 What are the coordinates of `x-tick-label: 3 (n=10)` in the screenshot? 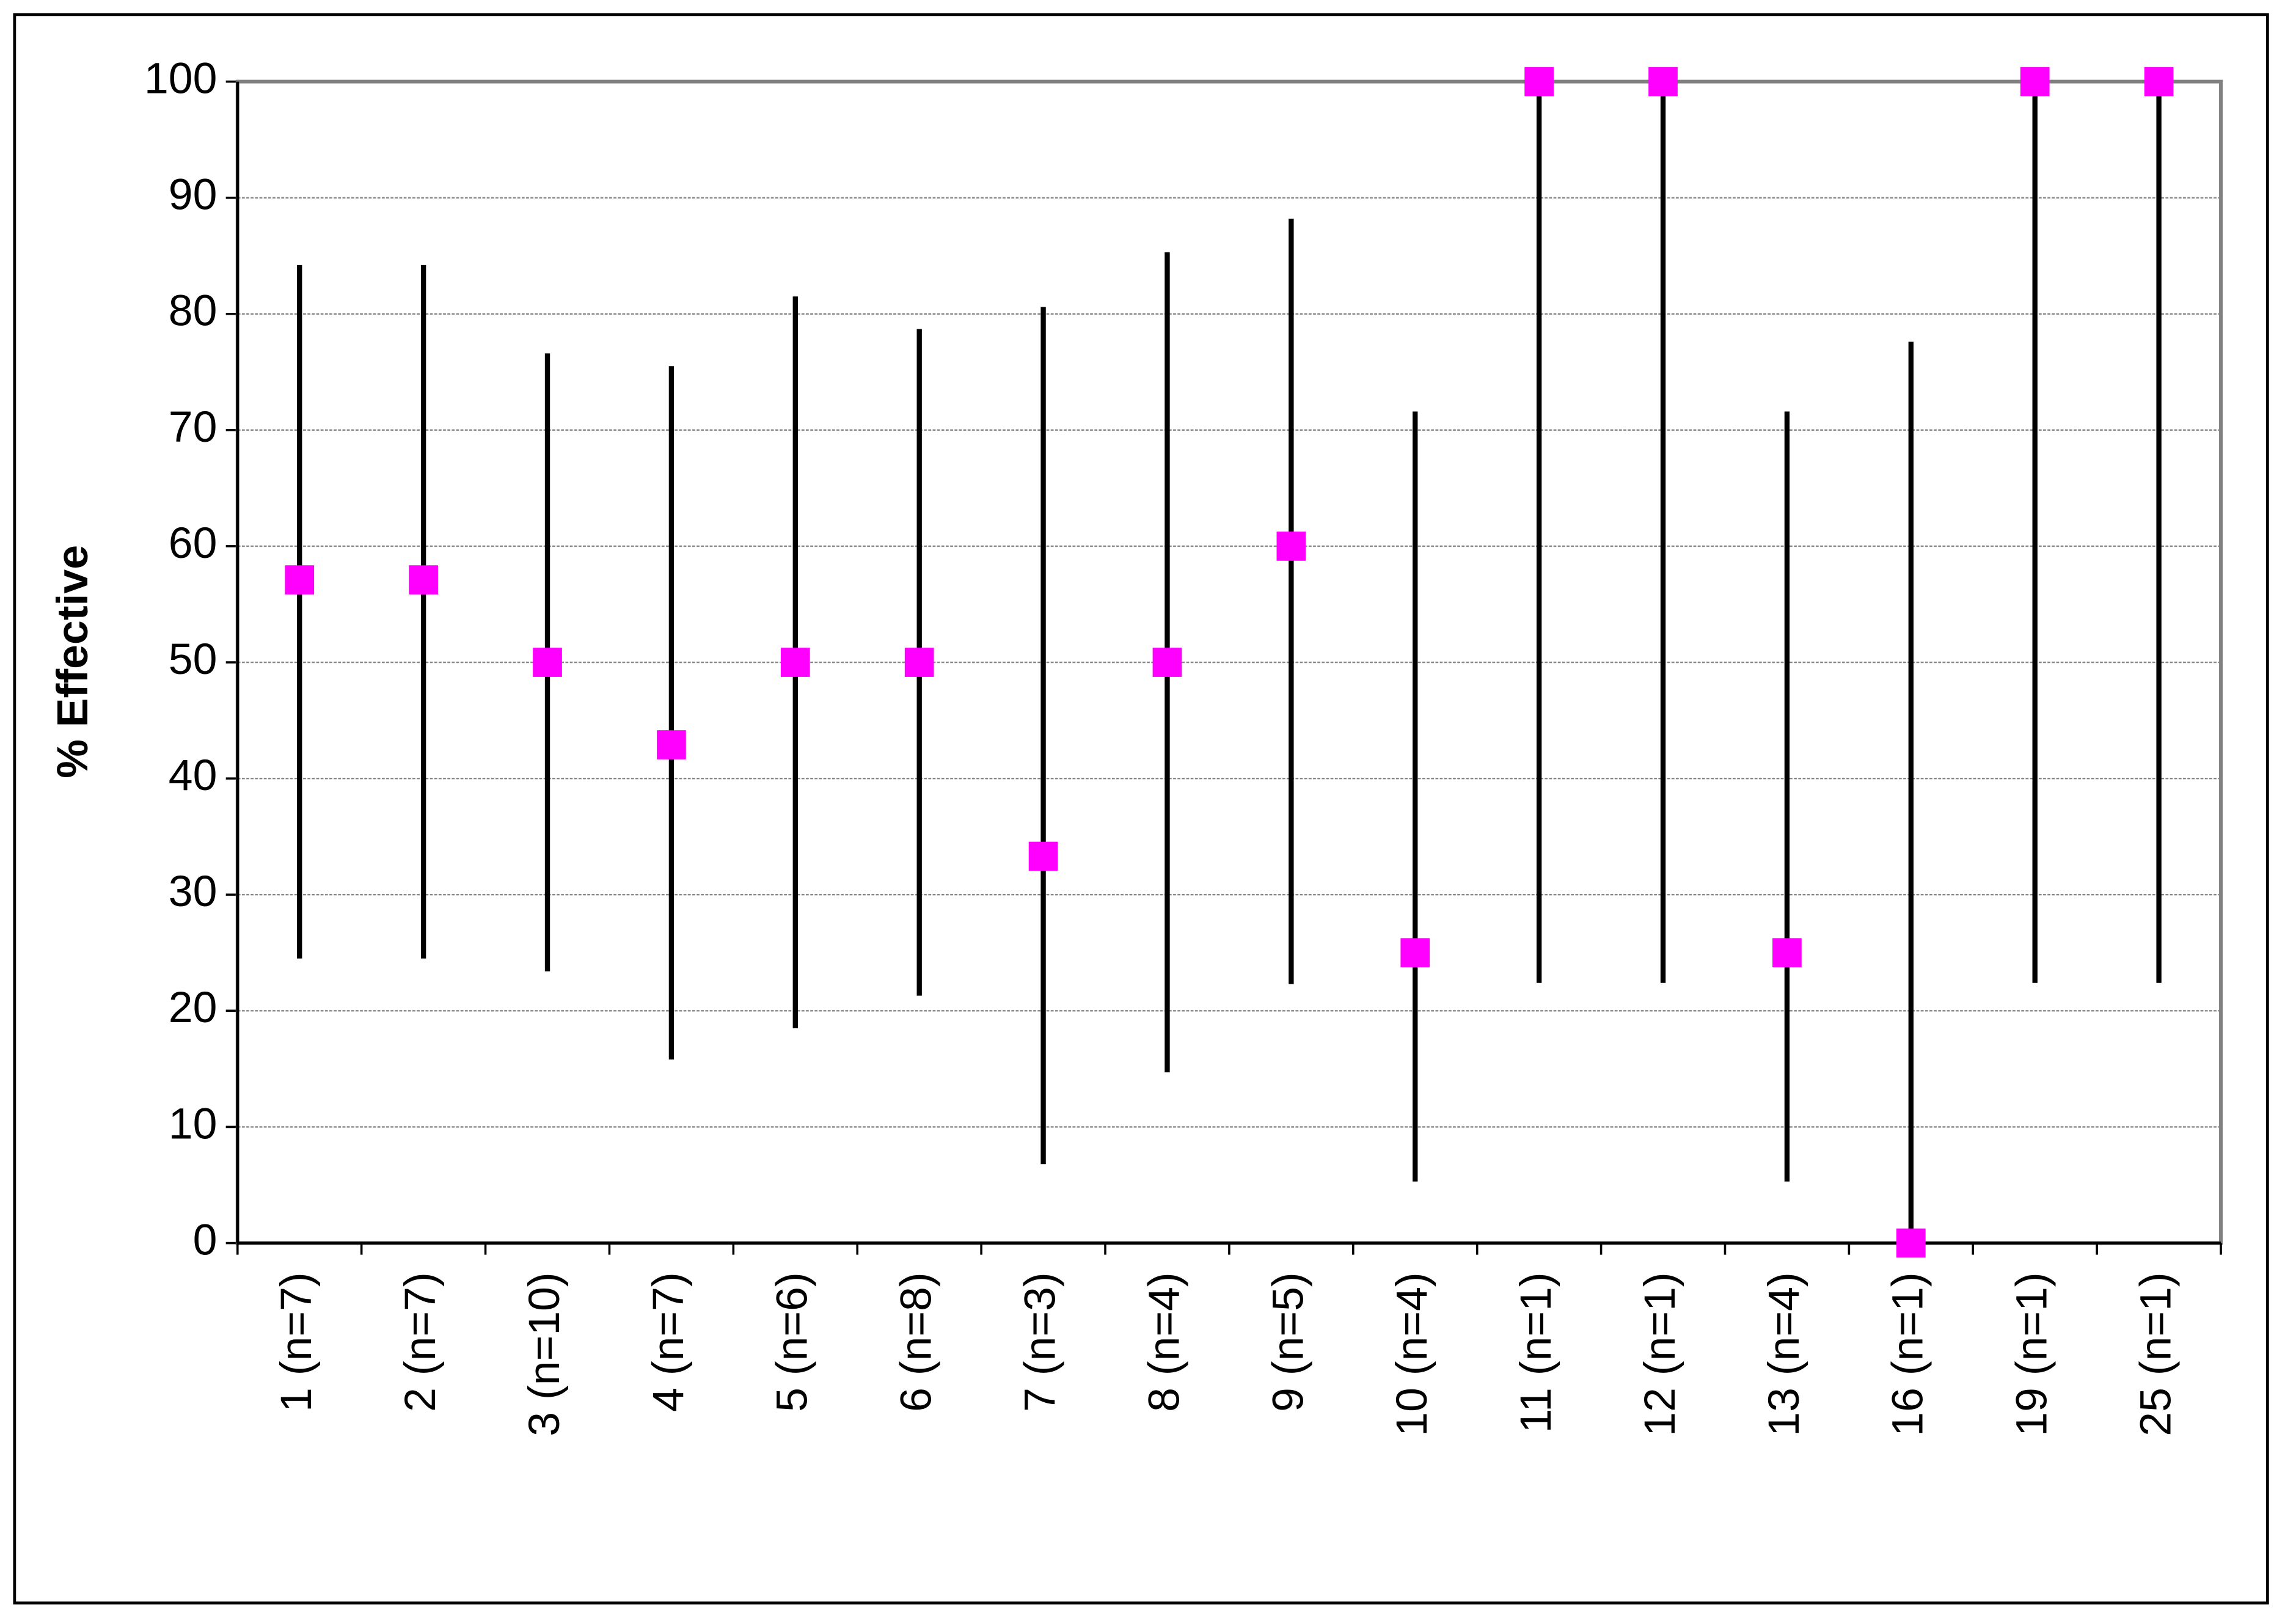 It's located at (544, 1354).